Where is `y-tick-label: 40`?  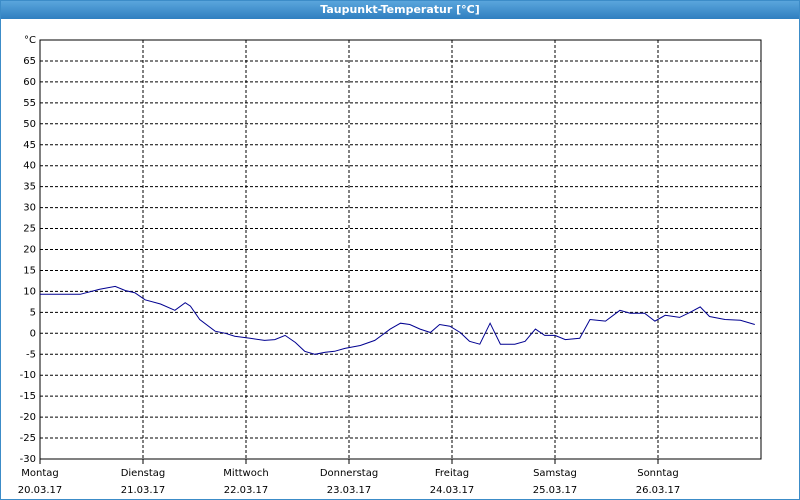
y-tick-label: 40 is located at coordinates (29, 166).